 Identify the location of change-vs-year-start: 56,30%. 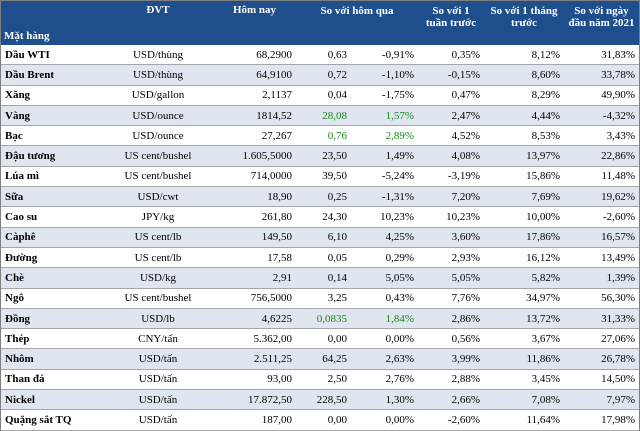
(601, 298).